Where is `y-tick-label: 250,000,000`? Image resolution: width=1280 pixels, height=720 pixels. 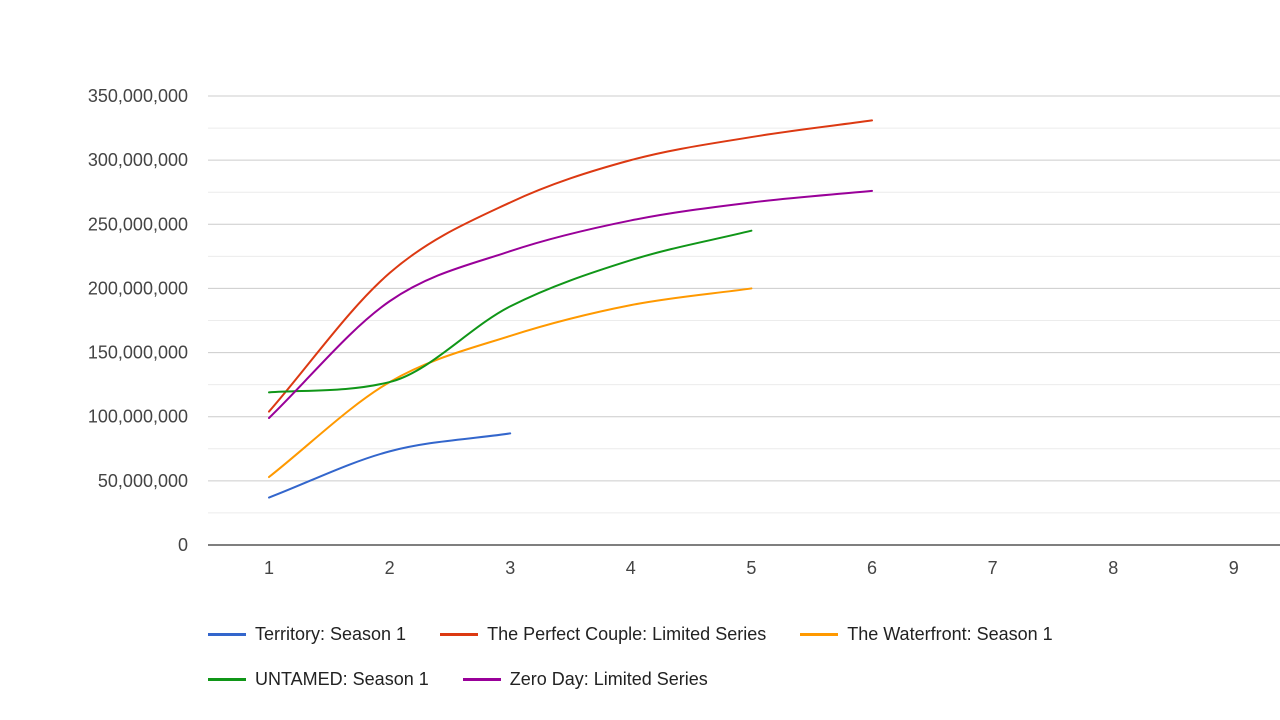
y-tick-label: 250,000,000 is located at coordinates (138, 224).